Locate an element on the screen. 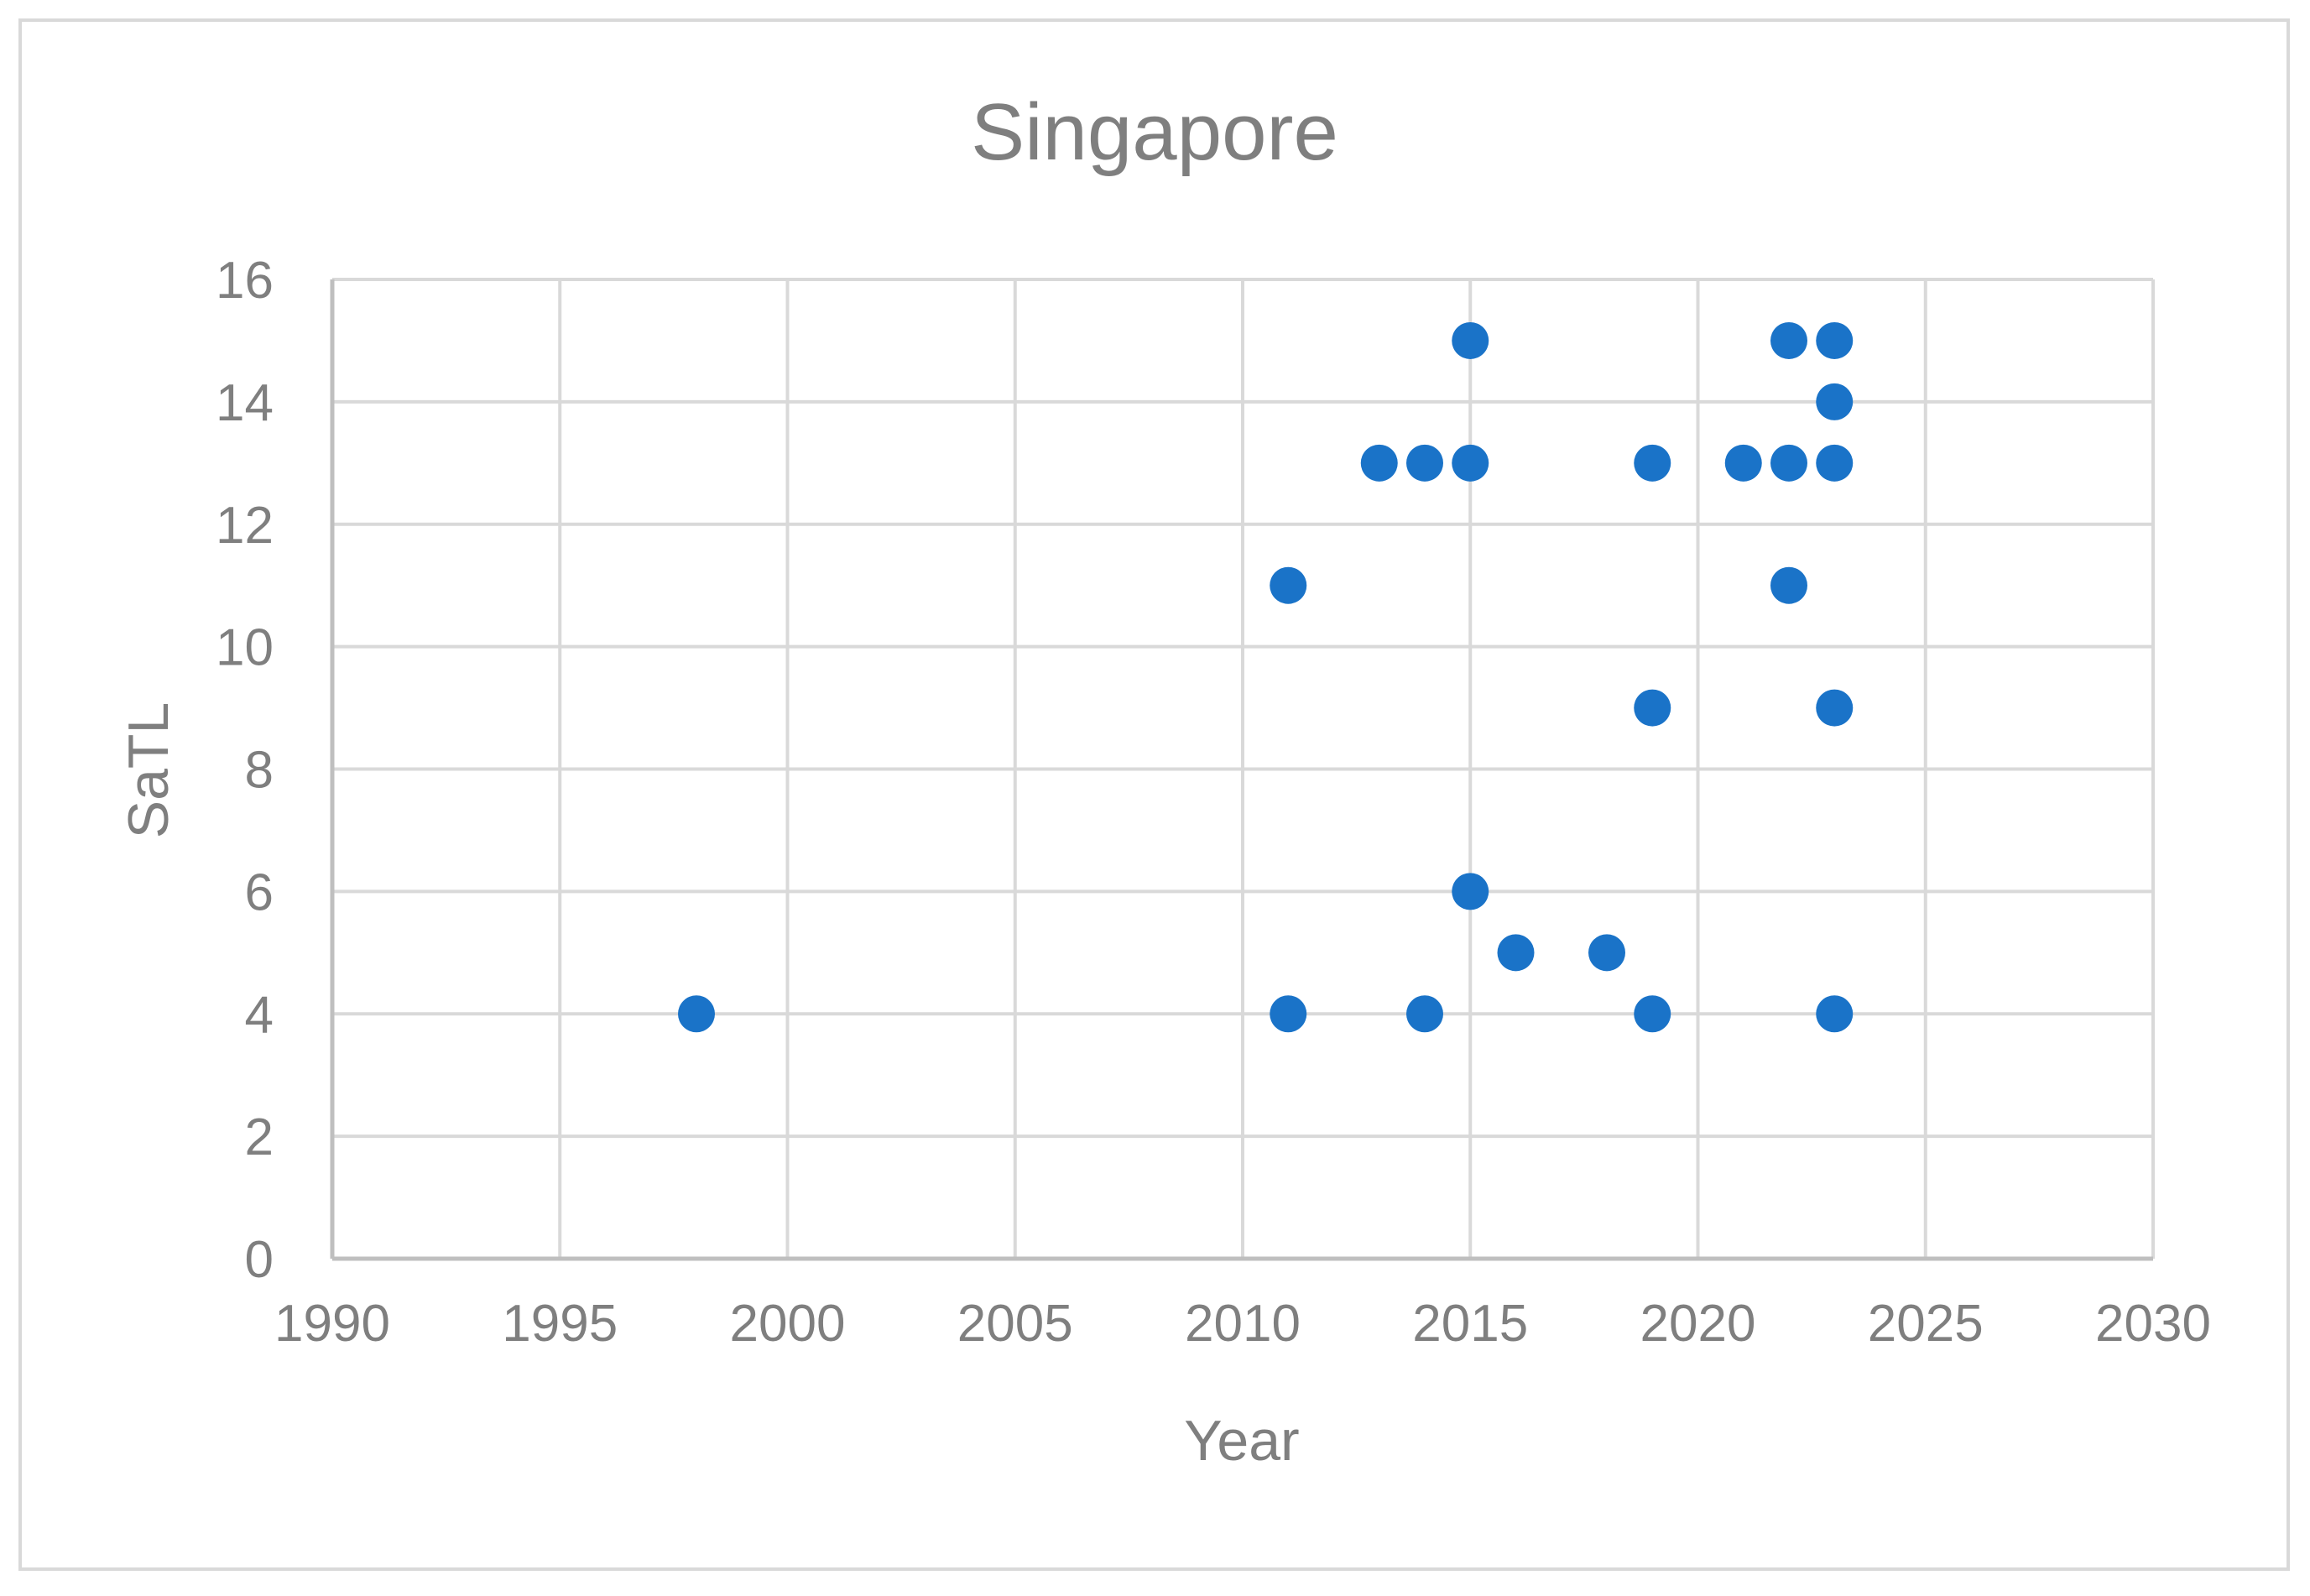 The height and width of the screenshot is (1596, 2310). x-tick-labels: 1990 1995 2000 2005 2010 2015 2020 2025 2030 is located at coordinates (1242, 1324).